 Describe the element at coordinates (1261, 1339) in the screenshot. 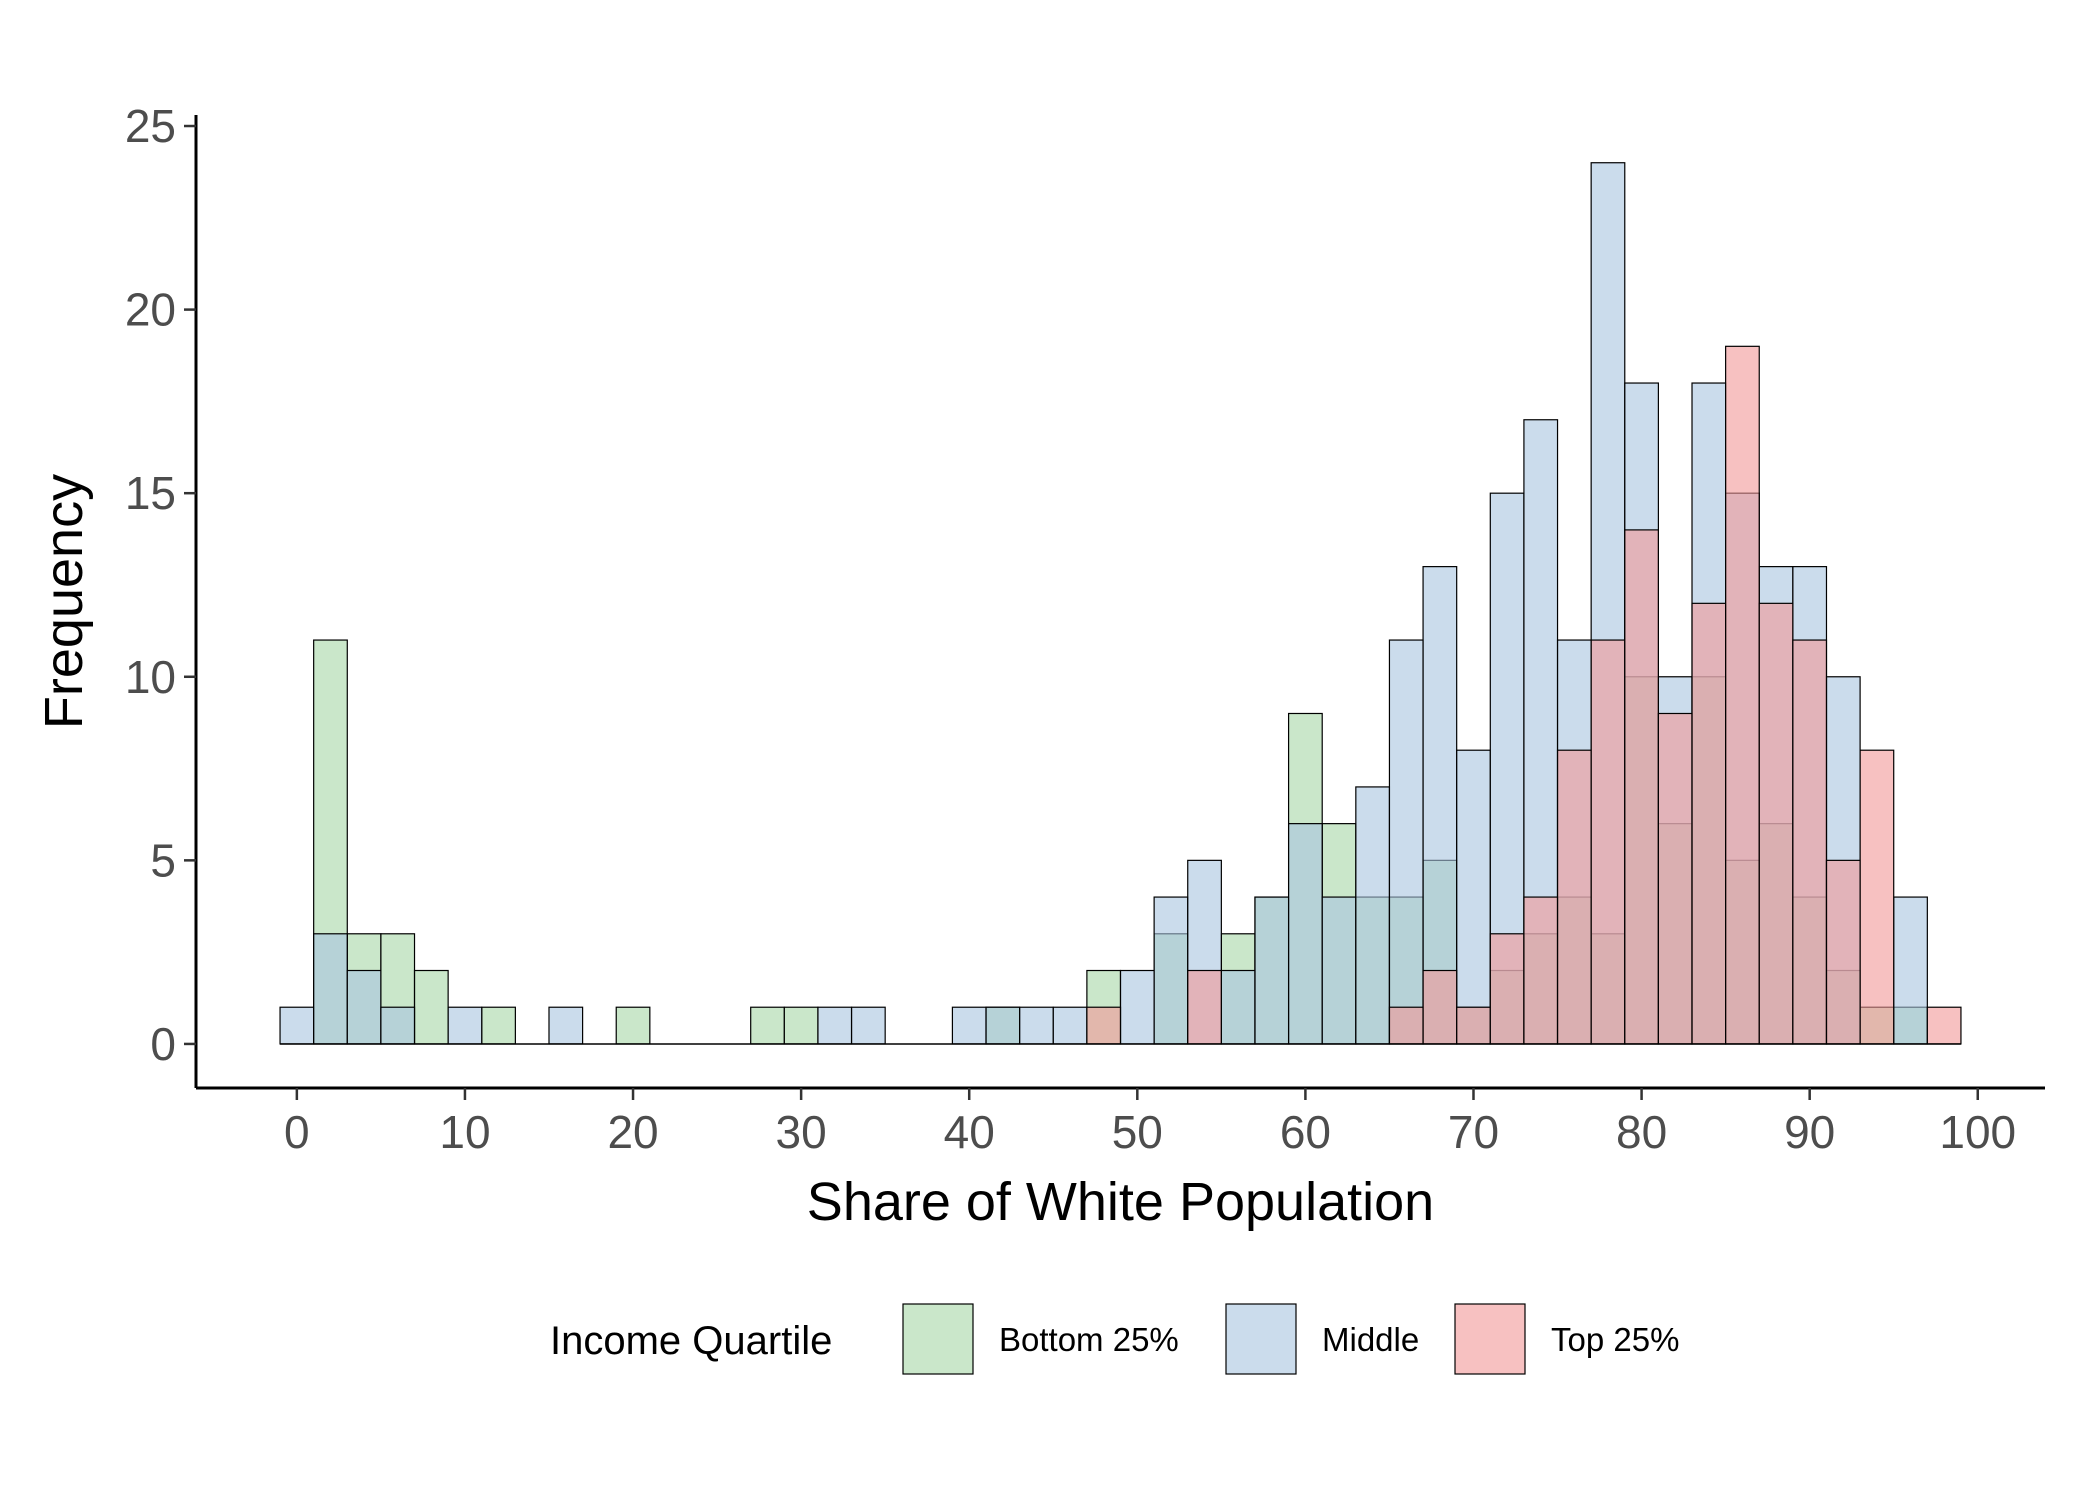

I see `legend-key-middle` at that location.